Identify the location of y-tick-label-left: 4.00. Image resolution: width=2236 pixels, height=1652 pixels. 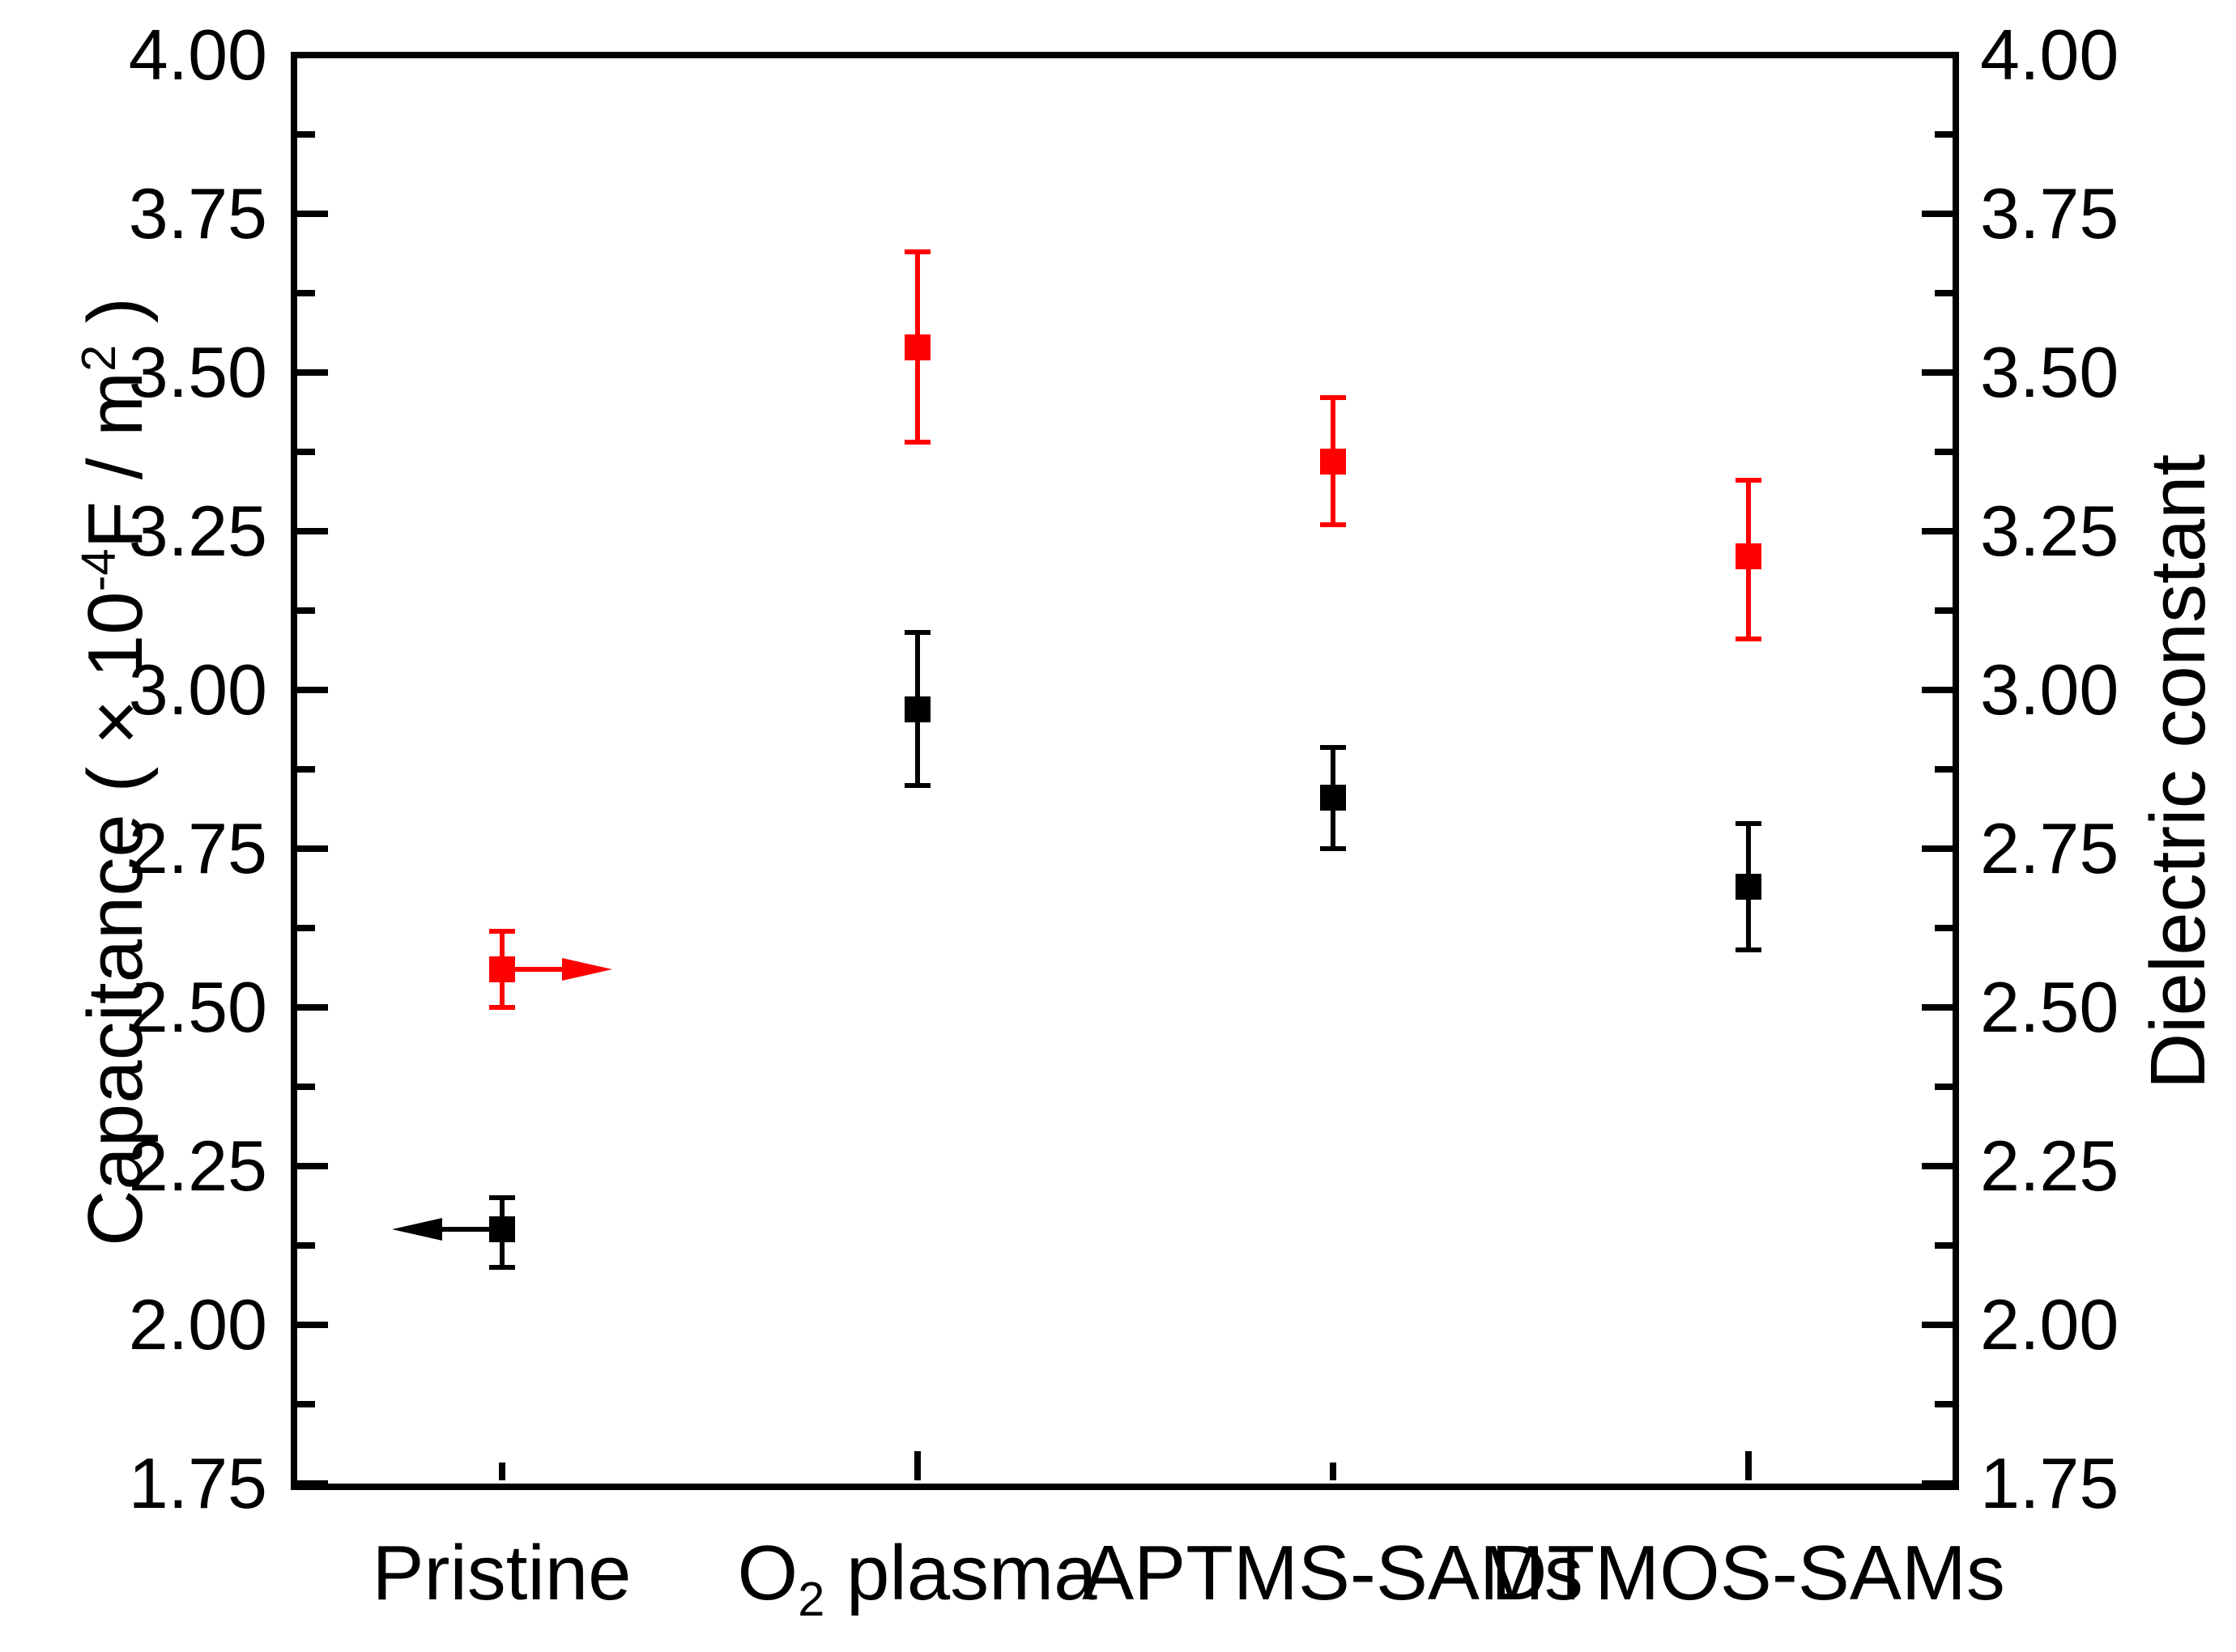
(197, 55).